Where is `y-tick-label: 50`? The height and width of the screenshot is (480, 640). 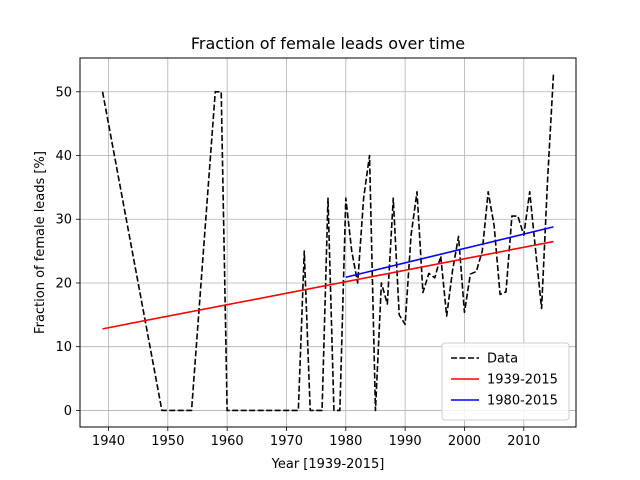
y-tick-label: 50 is located at coordinates (63, 92).